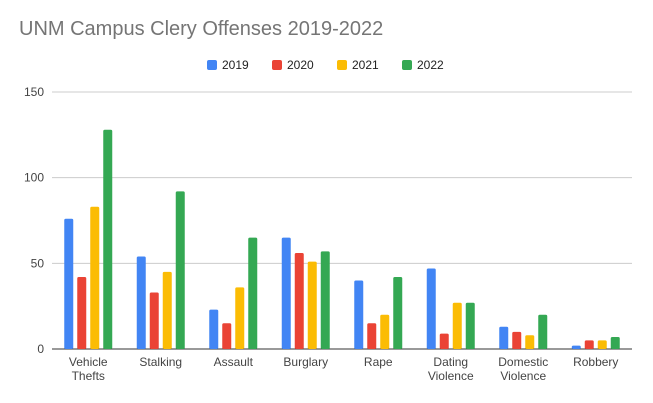  What do you see at coordinates (201, 29) in the screenshot?
I see `chart-title: UNM Campus Clery Offenses 2019-2022` at bounding box center [201, 29].